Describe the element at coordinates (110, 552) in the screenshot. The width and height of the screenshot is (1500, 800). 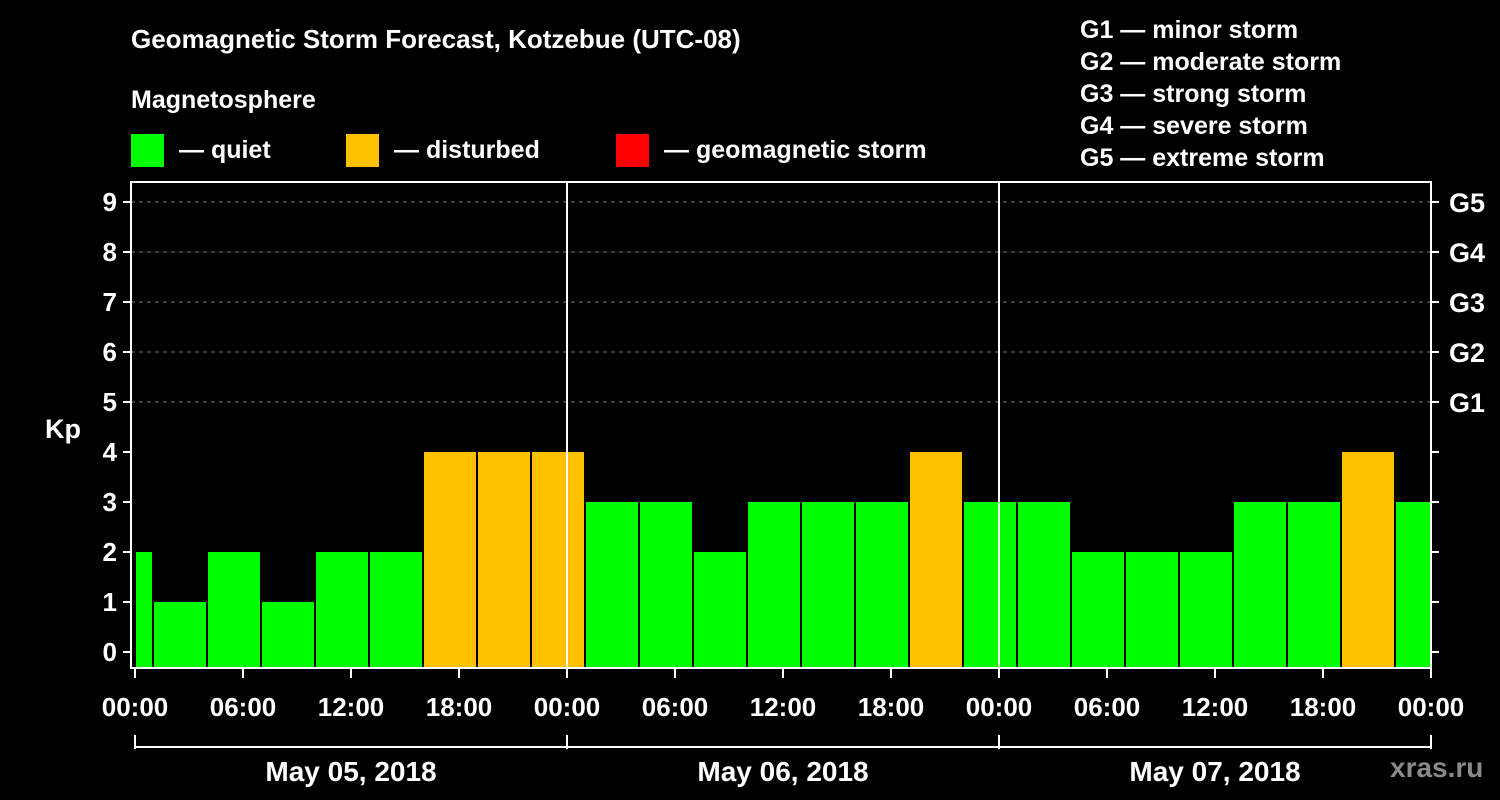
I see `y-tick-label-2: 2` at that location.